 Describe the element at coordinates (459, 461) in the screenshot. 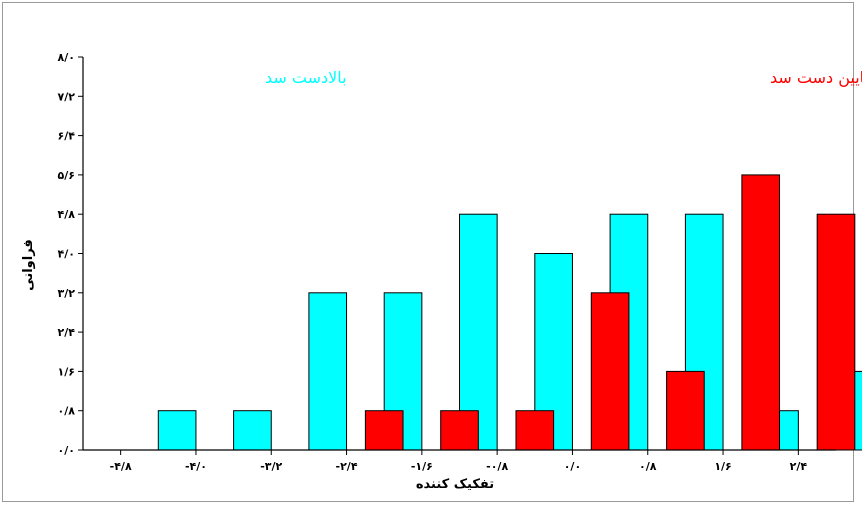

I see `x-ticks-layer: -۴/۸ -۴/۰ -۳/۲ -۲/۴ -۱/۶ -۰/۸ ۰/۰ ۰/۸ ۱/۶ ۲/۴` at that location.